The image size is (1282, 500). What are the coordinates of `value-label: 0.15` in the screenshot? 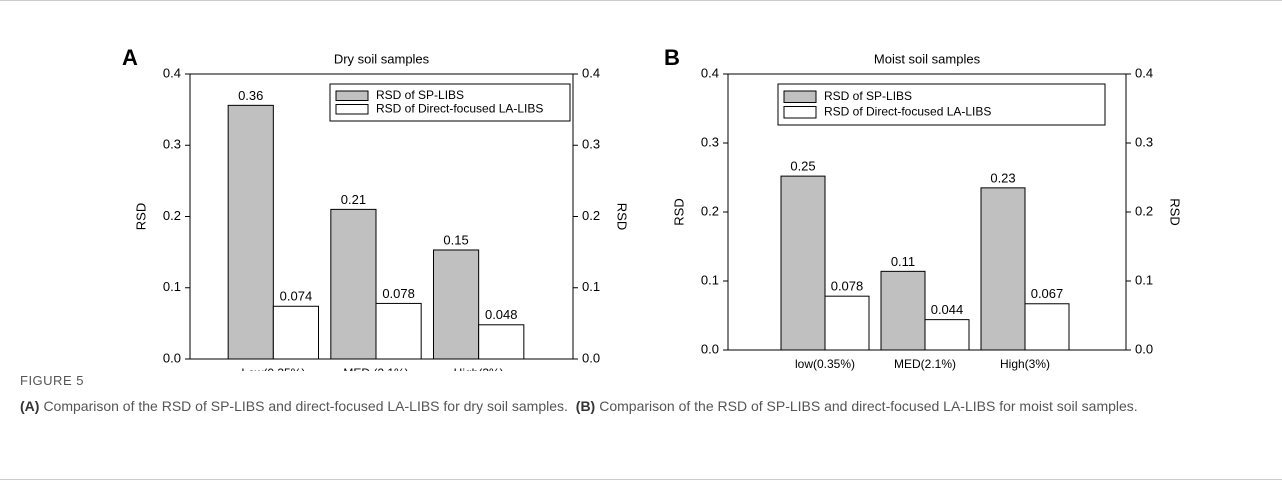 It's located at (455, 239).